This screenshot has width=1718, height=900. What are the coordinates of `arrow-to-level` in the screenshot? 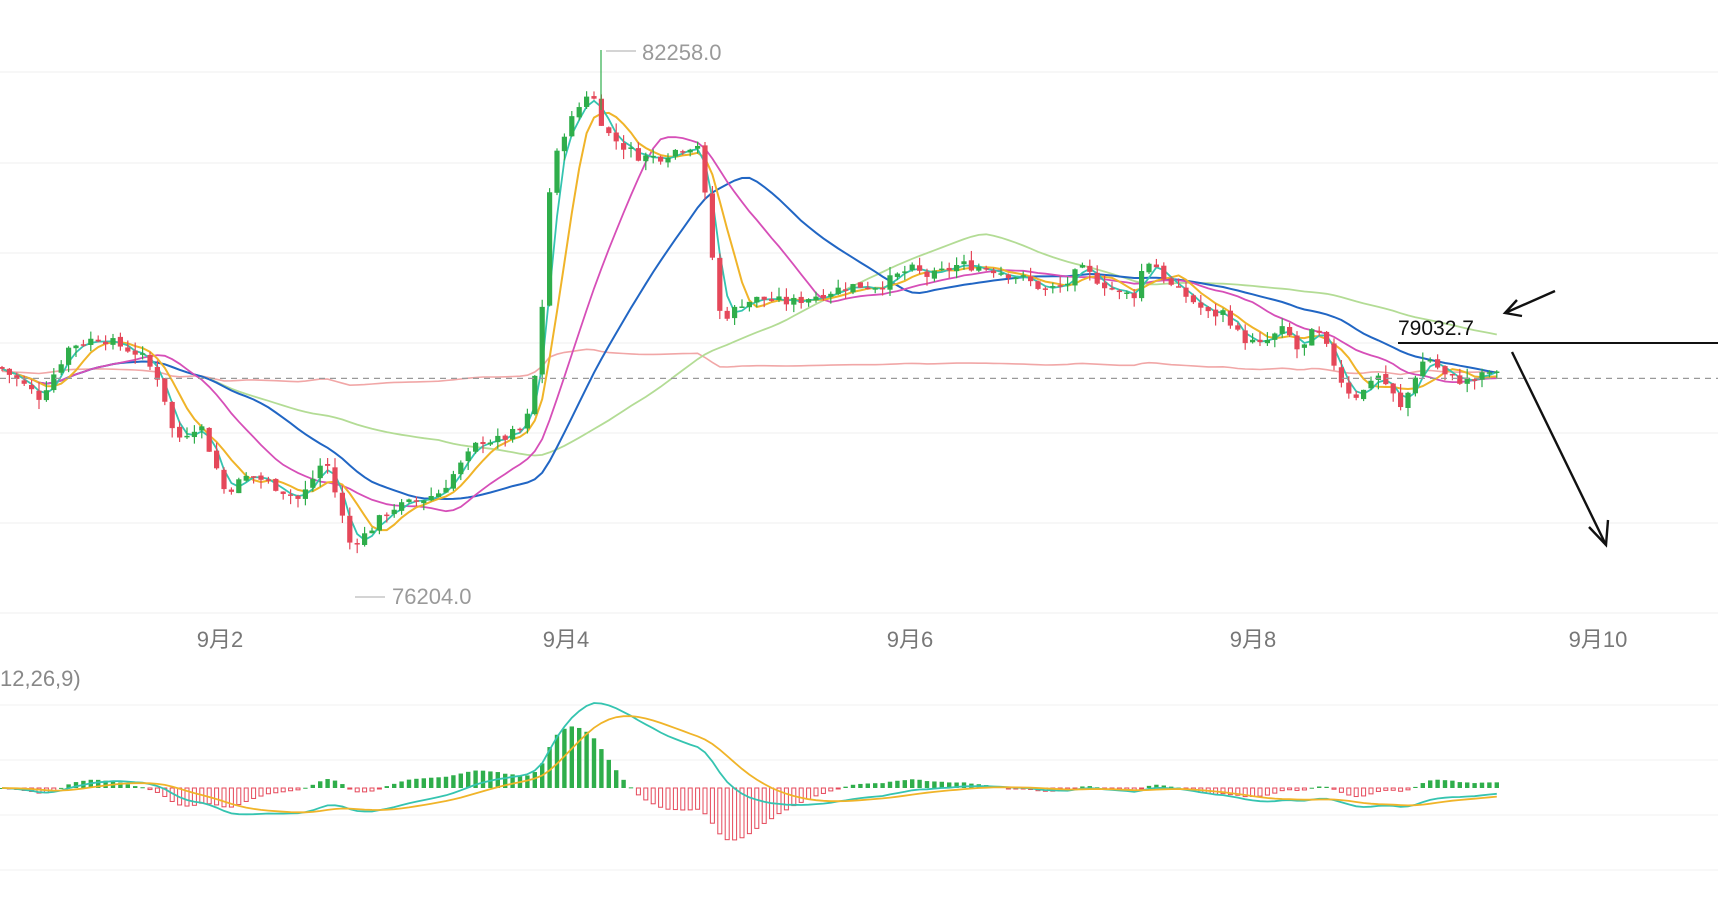 It's located at (1530, 302).